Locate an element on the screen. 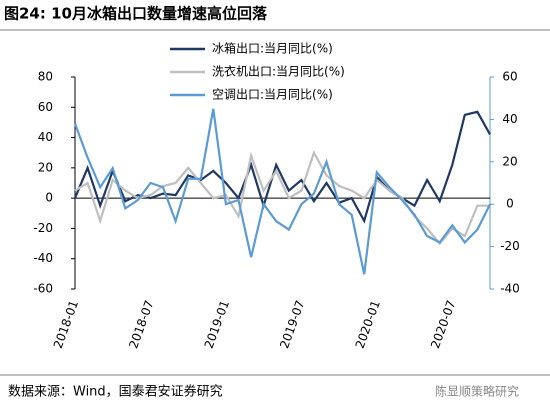 The image size is (550, 413). x-tick-label: 2019-07 is located at coordinates (292, 324).